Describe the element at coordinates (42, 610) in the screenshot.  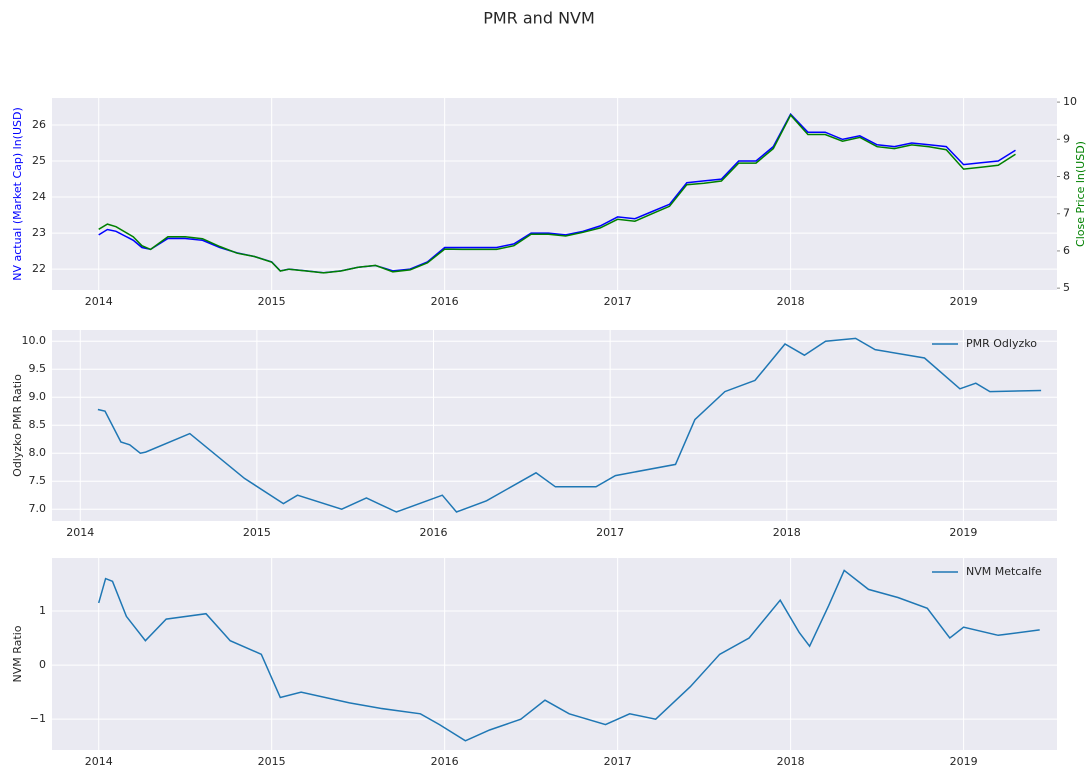
I see `y-tick-label: 1` at that location.